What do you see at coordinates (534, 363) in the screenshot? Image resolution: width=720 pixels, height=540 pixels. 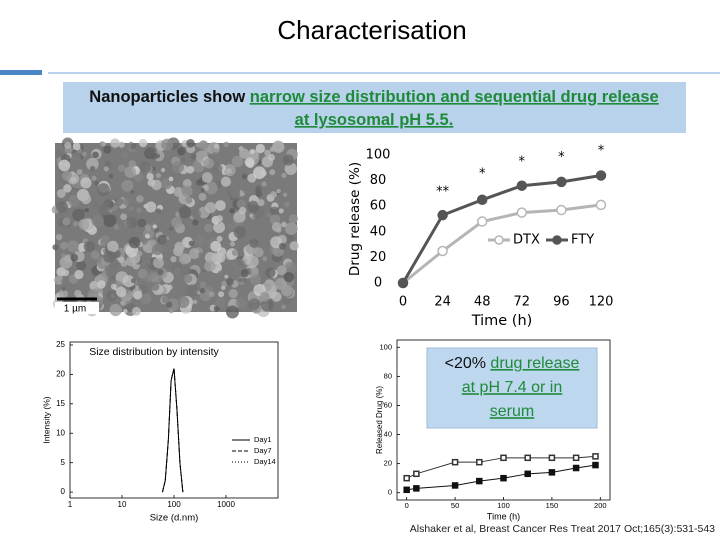 I see `callout-highlight: drug release` at bounding box center [534, 363].